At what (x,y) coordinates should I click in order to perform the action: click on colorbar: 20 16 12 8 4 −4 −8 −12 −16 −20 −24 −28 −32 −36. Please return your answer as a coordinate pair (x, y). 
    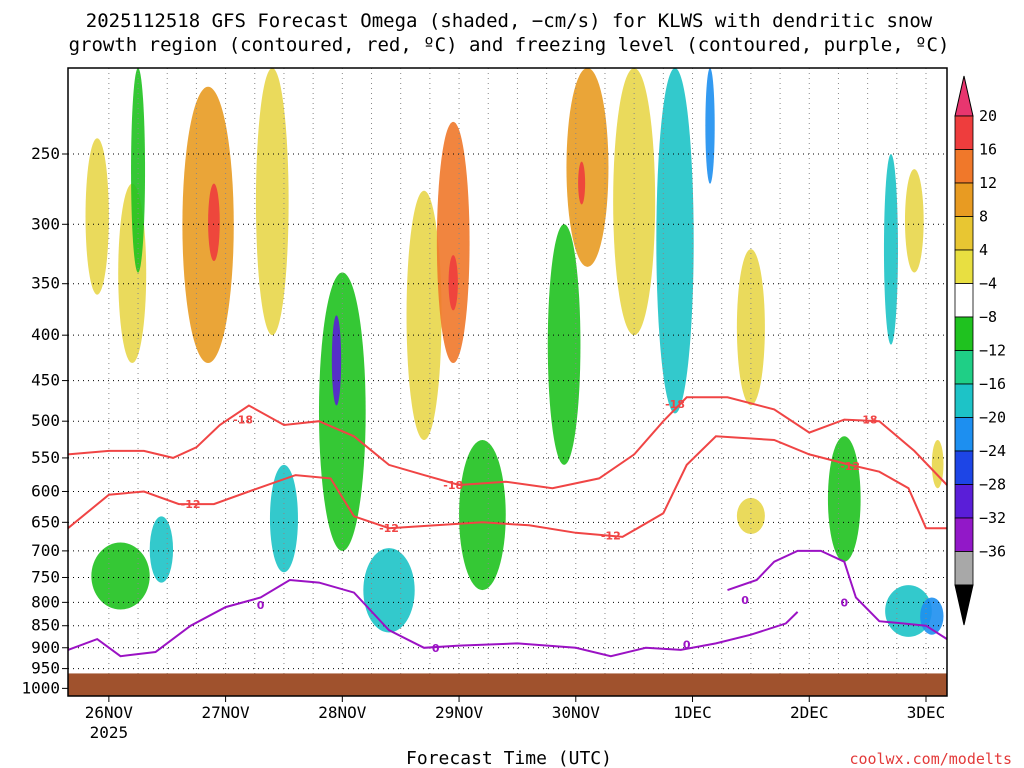
    Looking at the image, I should click on (980, 350).